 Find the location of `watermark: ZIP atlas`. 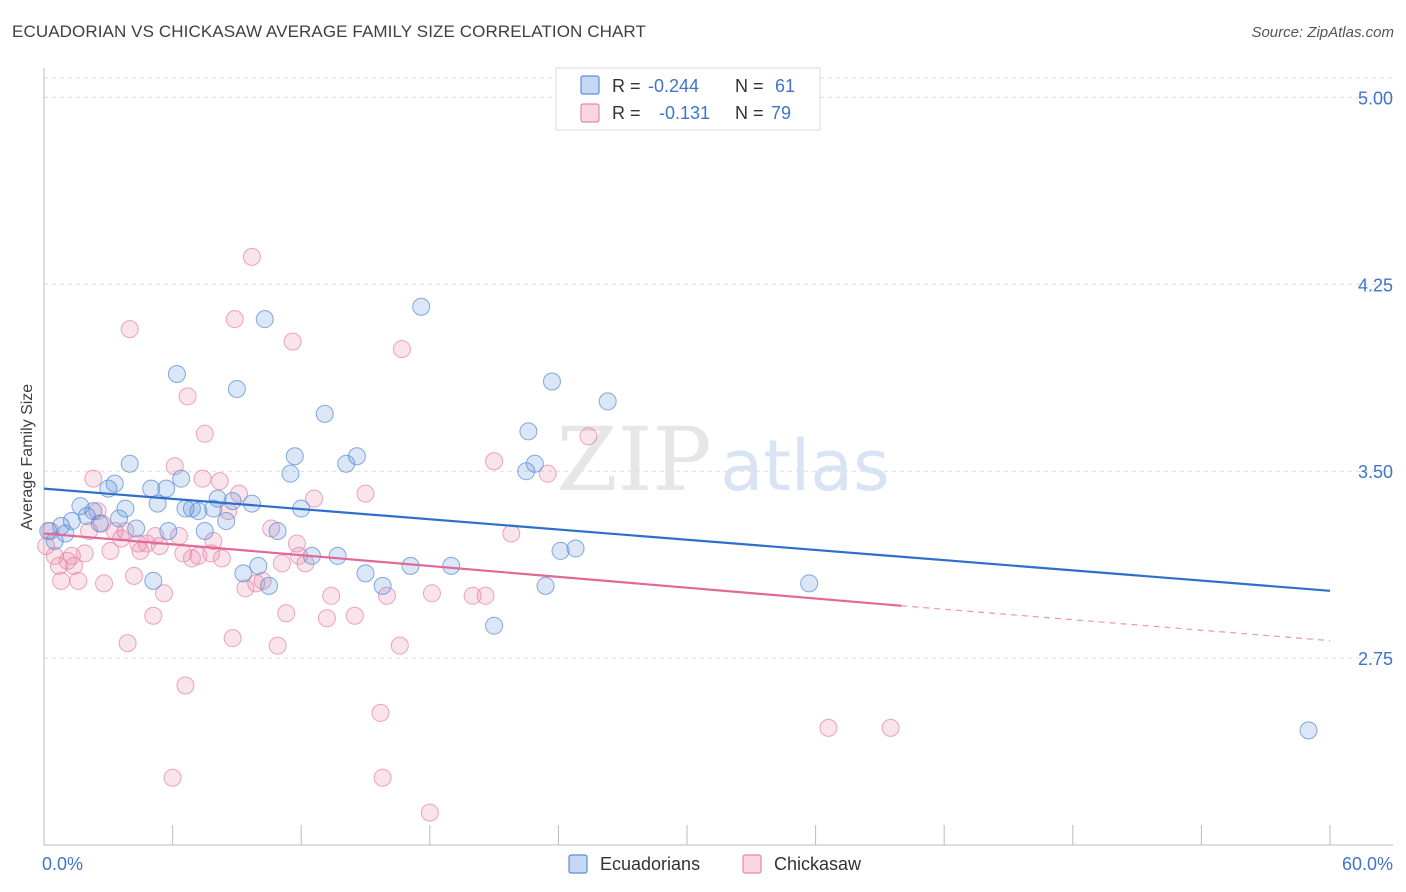

watermark: ZIP atlas is located at coordinates (722, 459).